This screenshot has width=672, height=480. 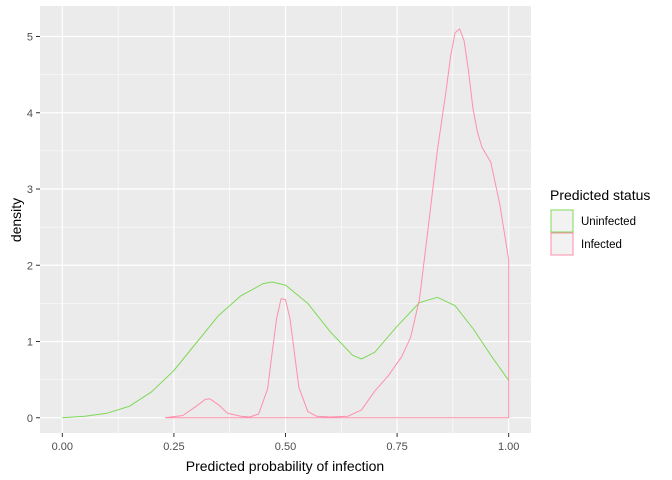 What do you see at coordinates (562, 244) in the screenshot?
I see `legend-key-infected` at bounding box center [562, 244].